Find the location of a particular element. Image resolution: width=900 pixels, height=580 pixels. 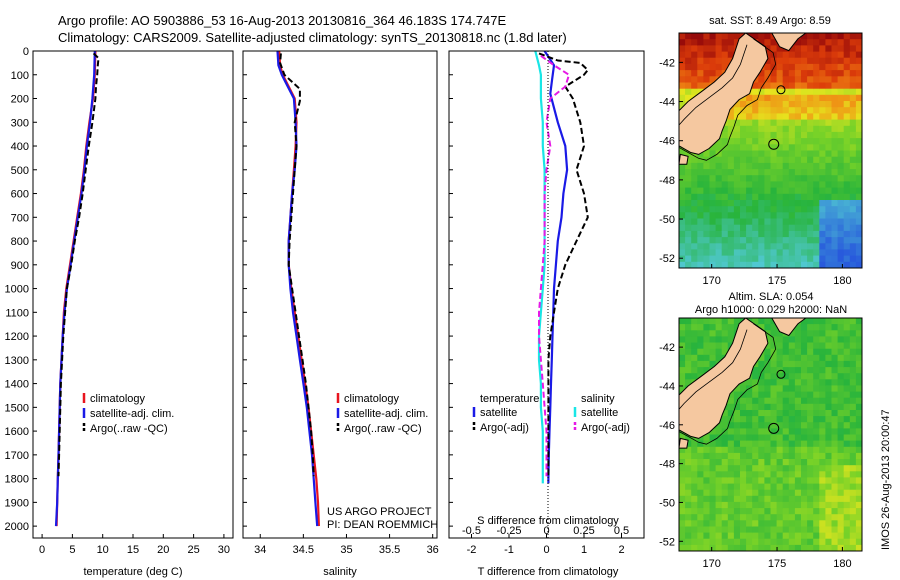

x-tick-label: 0 is located at coordinates (42, 550).